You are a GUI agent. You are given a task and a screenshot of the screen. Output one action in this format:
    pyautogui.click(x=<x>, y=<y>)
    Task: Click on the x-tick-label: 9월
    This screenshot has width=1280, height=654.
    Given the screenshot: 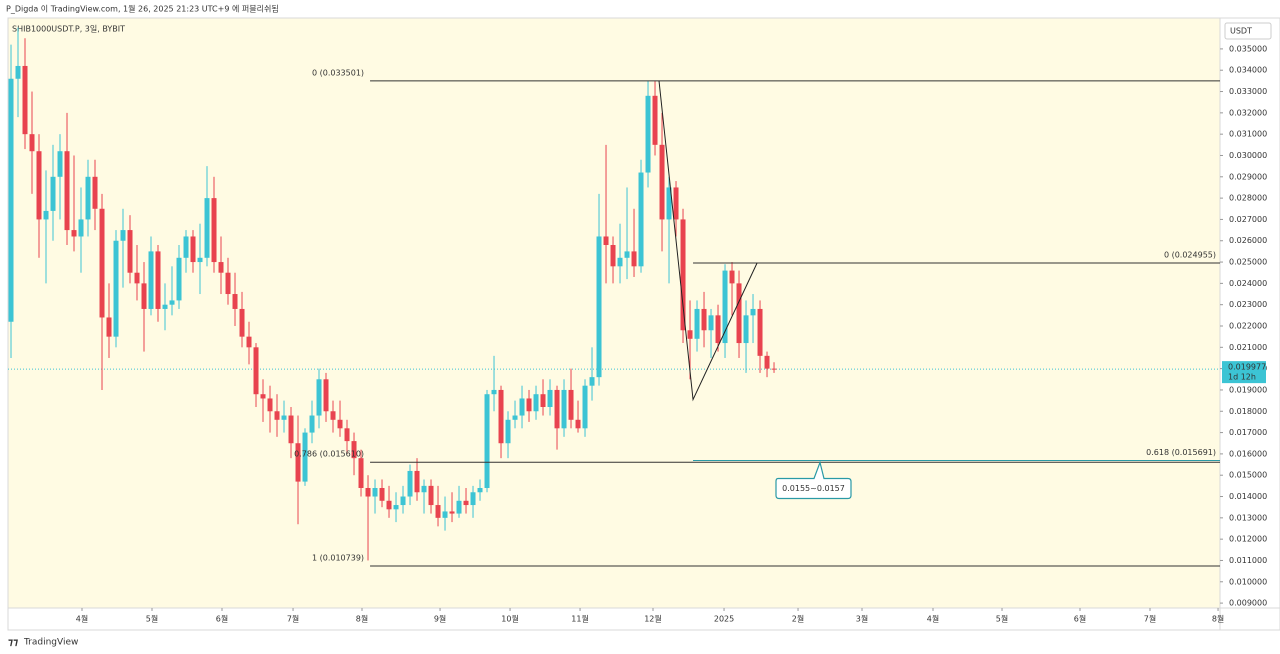 What is the action you would take?
    pyautogui.click(x=440, y=619)
    